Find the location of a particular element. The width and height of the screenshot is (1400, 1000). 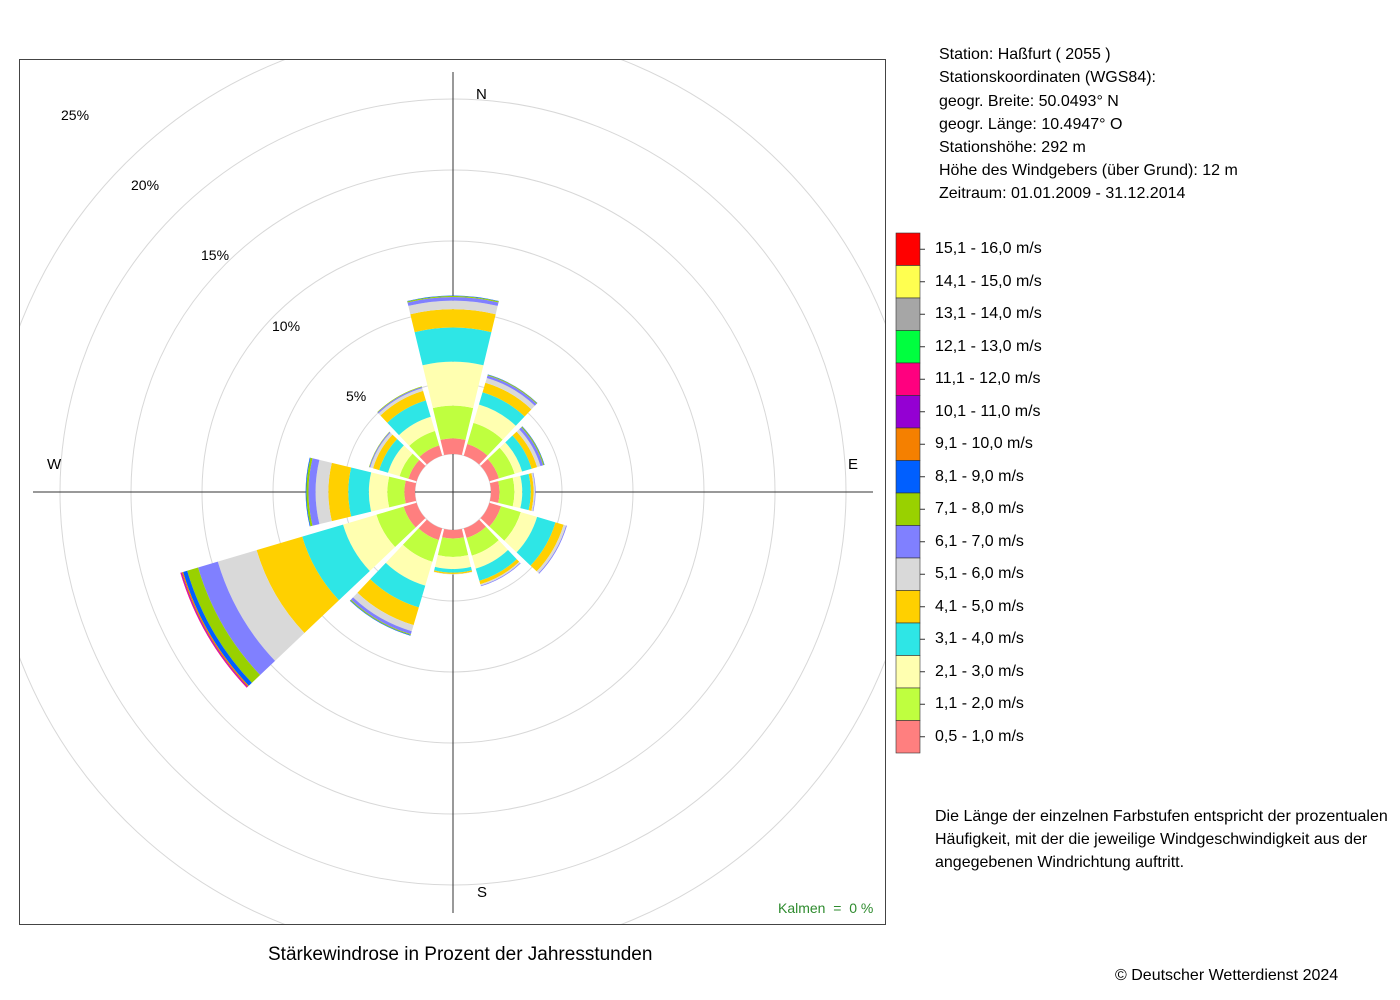

legend-label: 2,1 - 3,0 m/s is located at coordinates (979, 671).